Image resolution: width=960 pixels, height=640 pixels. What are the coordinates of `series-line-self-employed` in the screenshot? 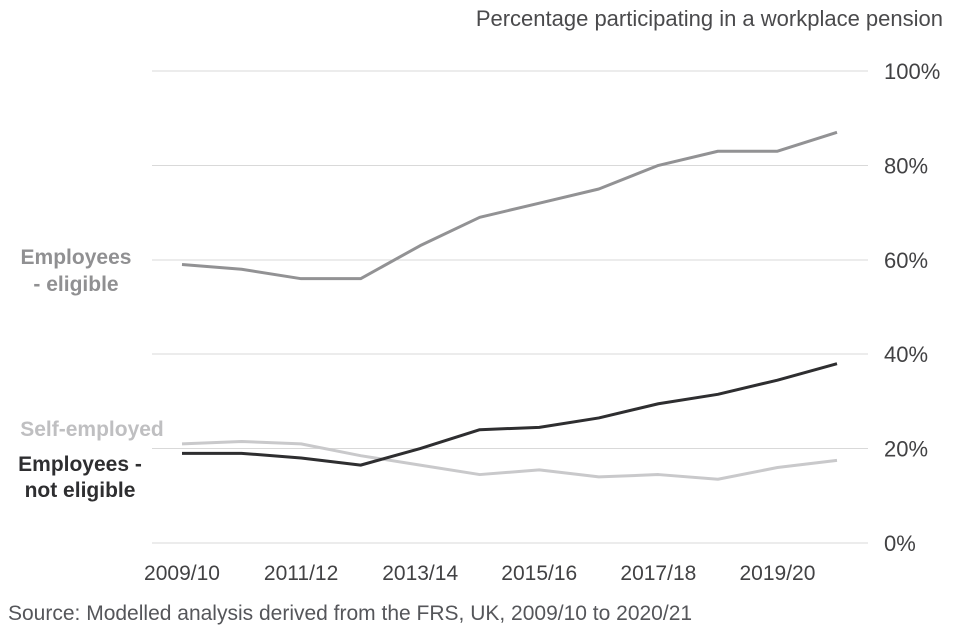 It's located at (509, 460).